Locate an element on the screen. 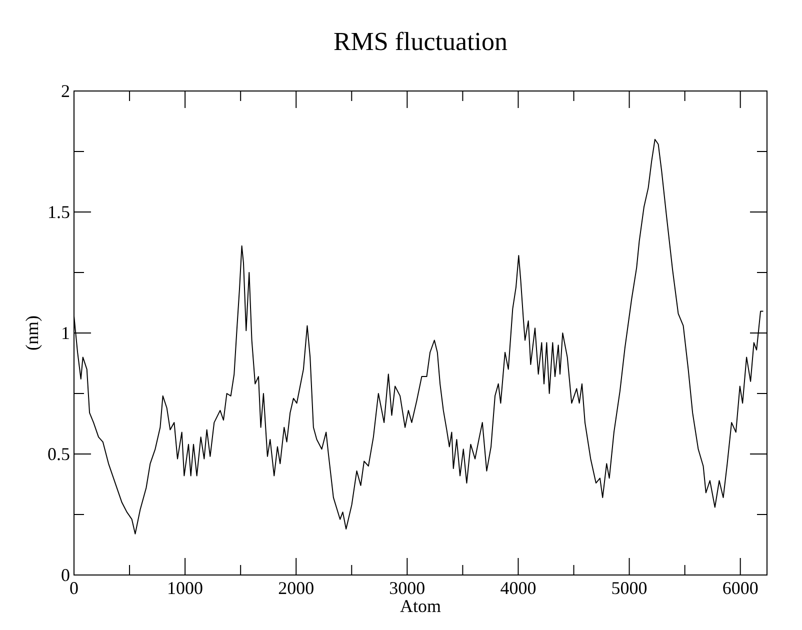  x-tick-label: 2000 is located at coordinates (296, 588).